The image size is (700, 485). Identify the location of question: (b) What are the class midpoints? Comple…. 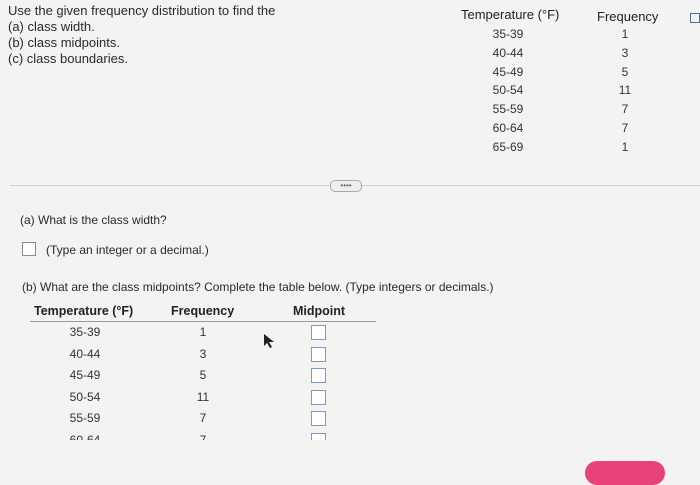
(258, 287).